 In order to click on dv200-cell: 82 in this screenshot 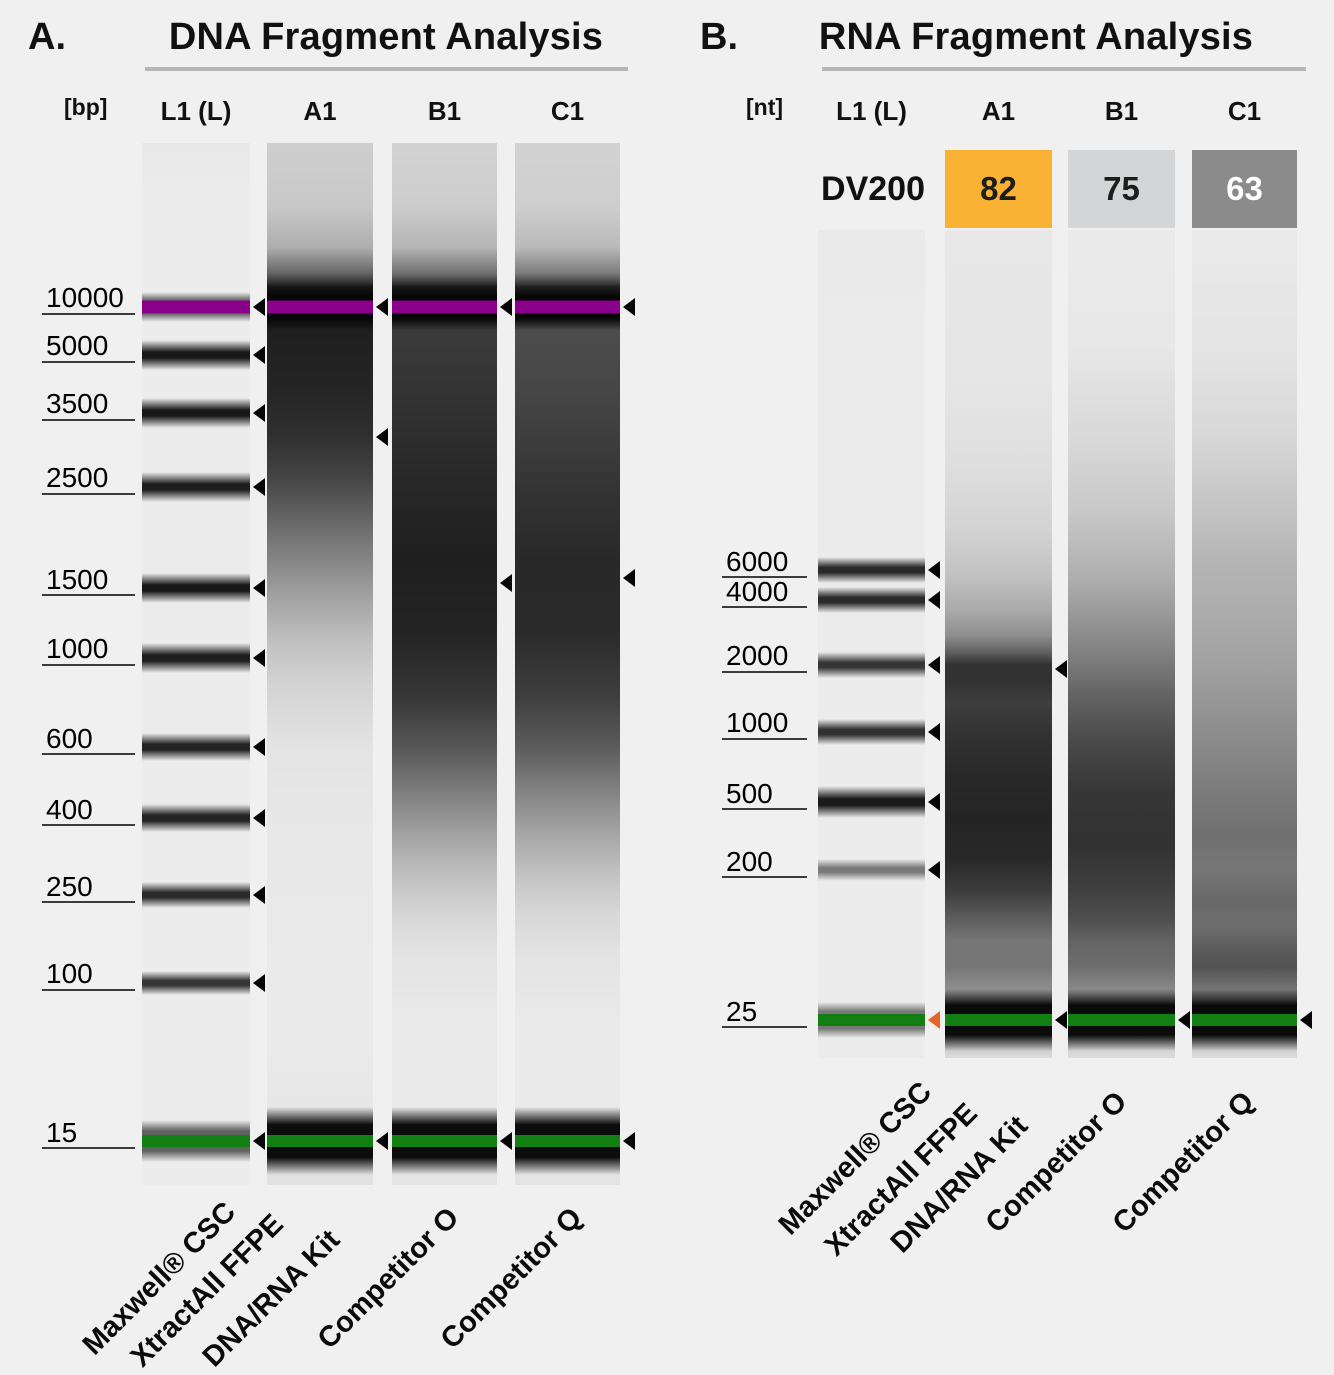, I will do `click(998, 189)`.